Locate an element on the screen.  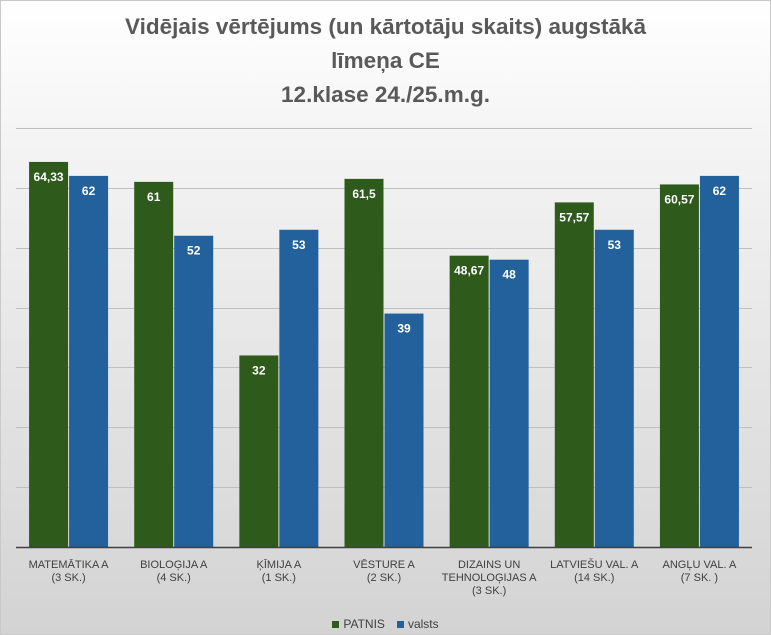
category-label-3-1: (2 SK.) is located at coordinates (384, 578).